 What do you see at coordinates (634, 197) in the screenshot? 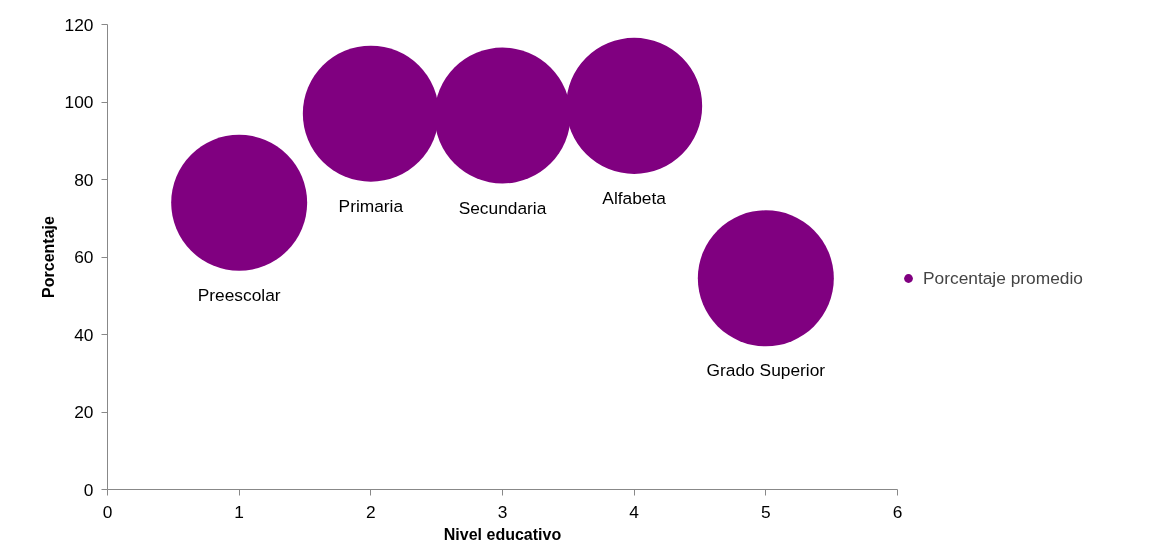
I see `data-label: Alfabeta` at bounding box center [634, 197].